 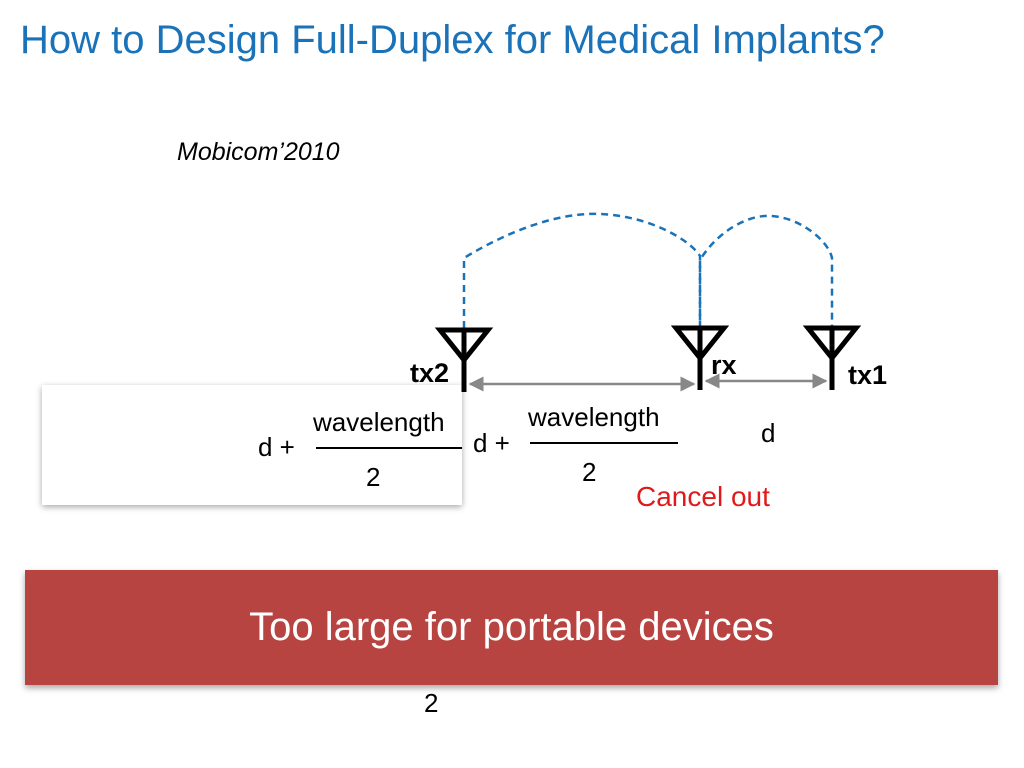 I want to click on middle-distance-denominator: 2, so click(x=589, y=472).